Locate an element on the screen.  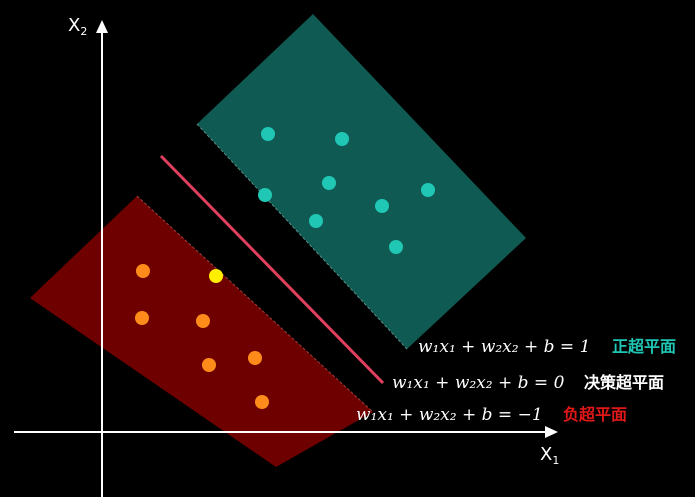
x-axis-label: X1 is located at coordinates (549, 455).